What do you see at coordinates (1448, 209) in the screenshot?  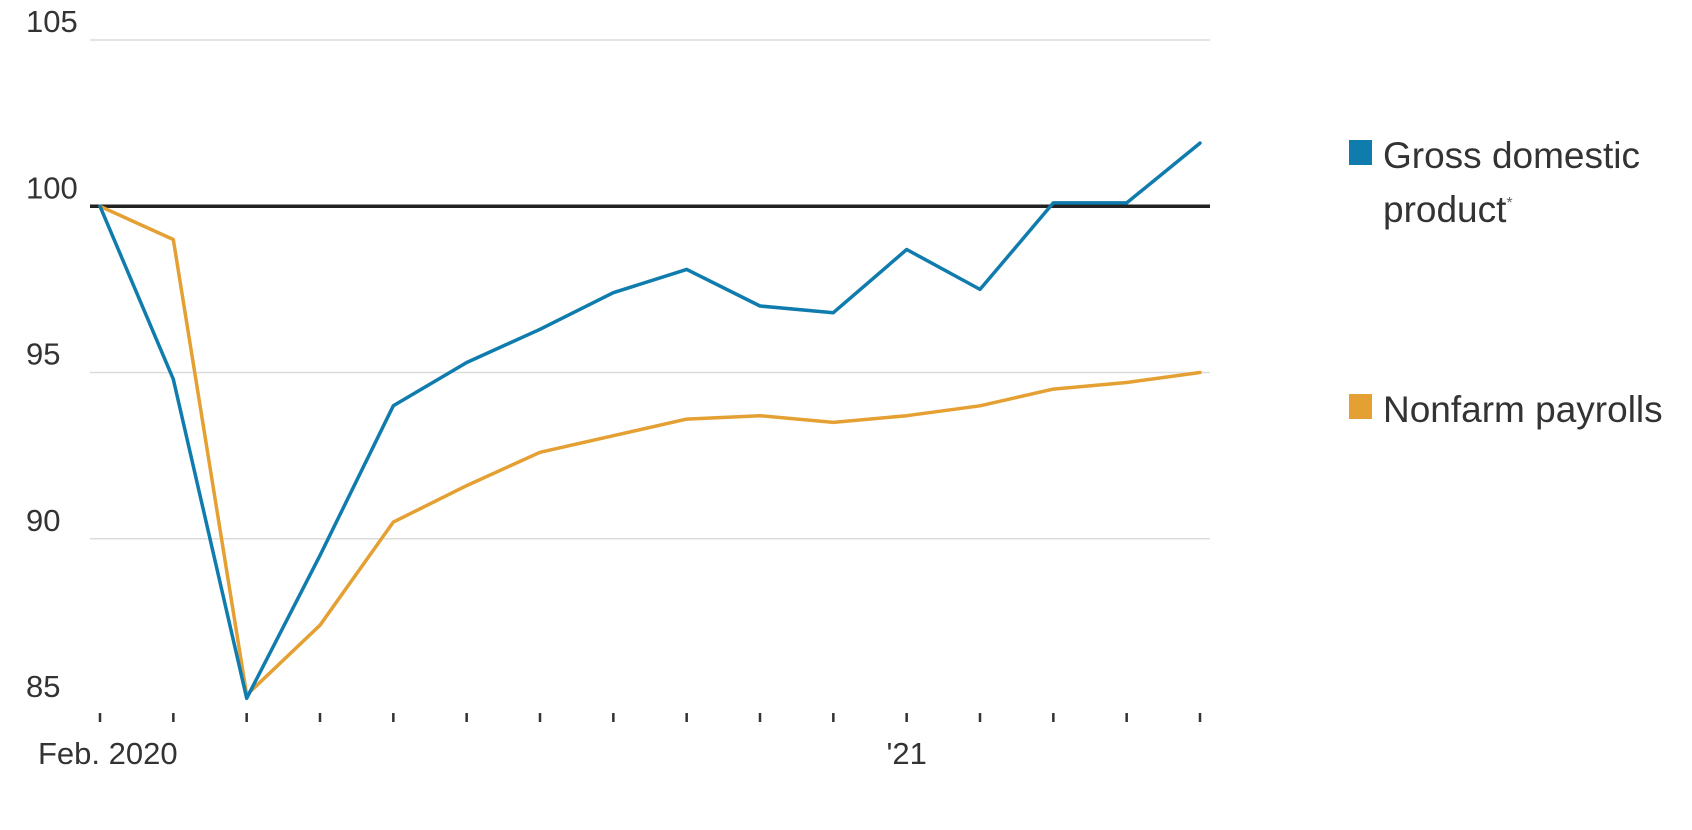 I see `legend-label-gdp-line2: product*` at bounding box center [1448, 209].